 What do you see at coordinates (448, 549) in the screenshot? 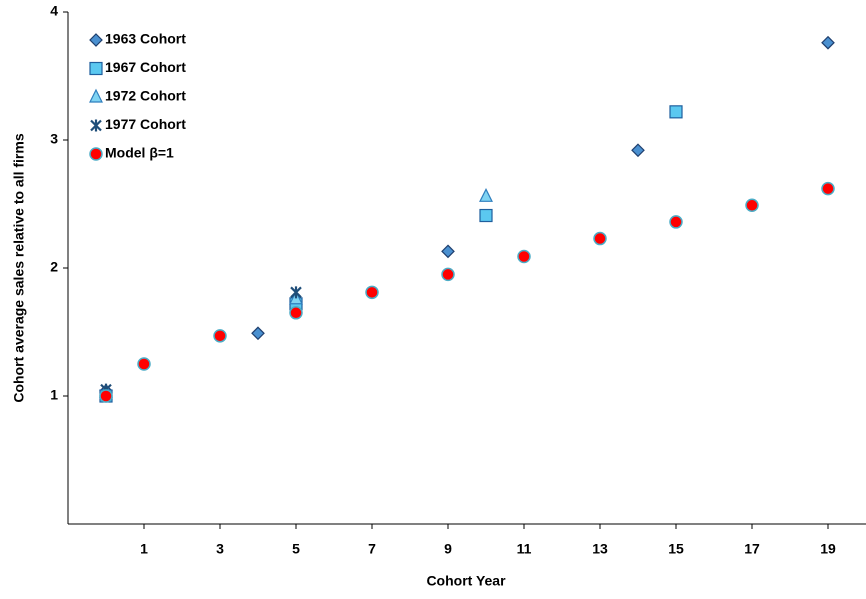
I see `x-tick-label: 9` at bounding box center [448, 549].